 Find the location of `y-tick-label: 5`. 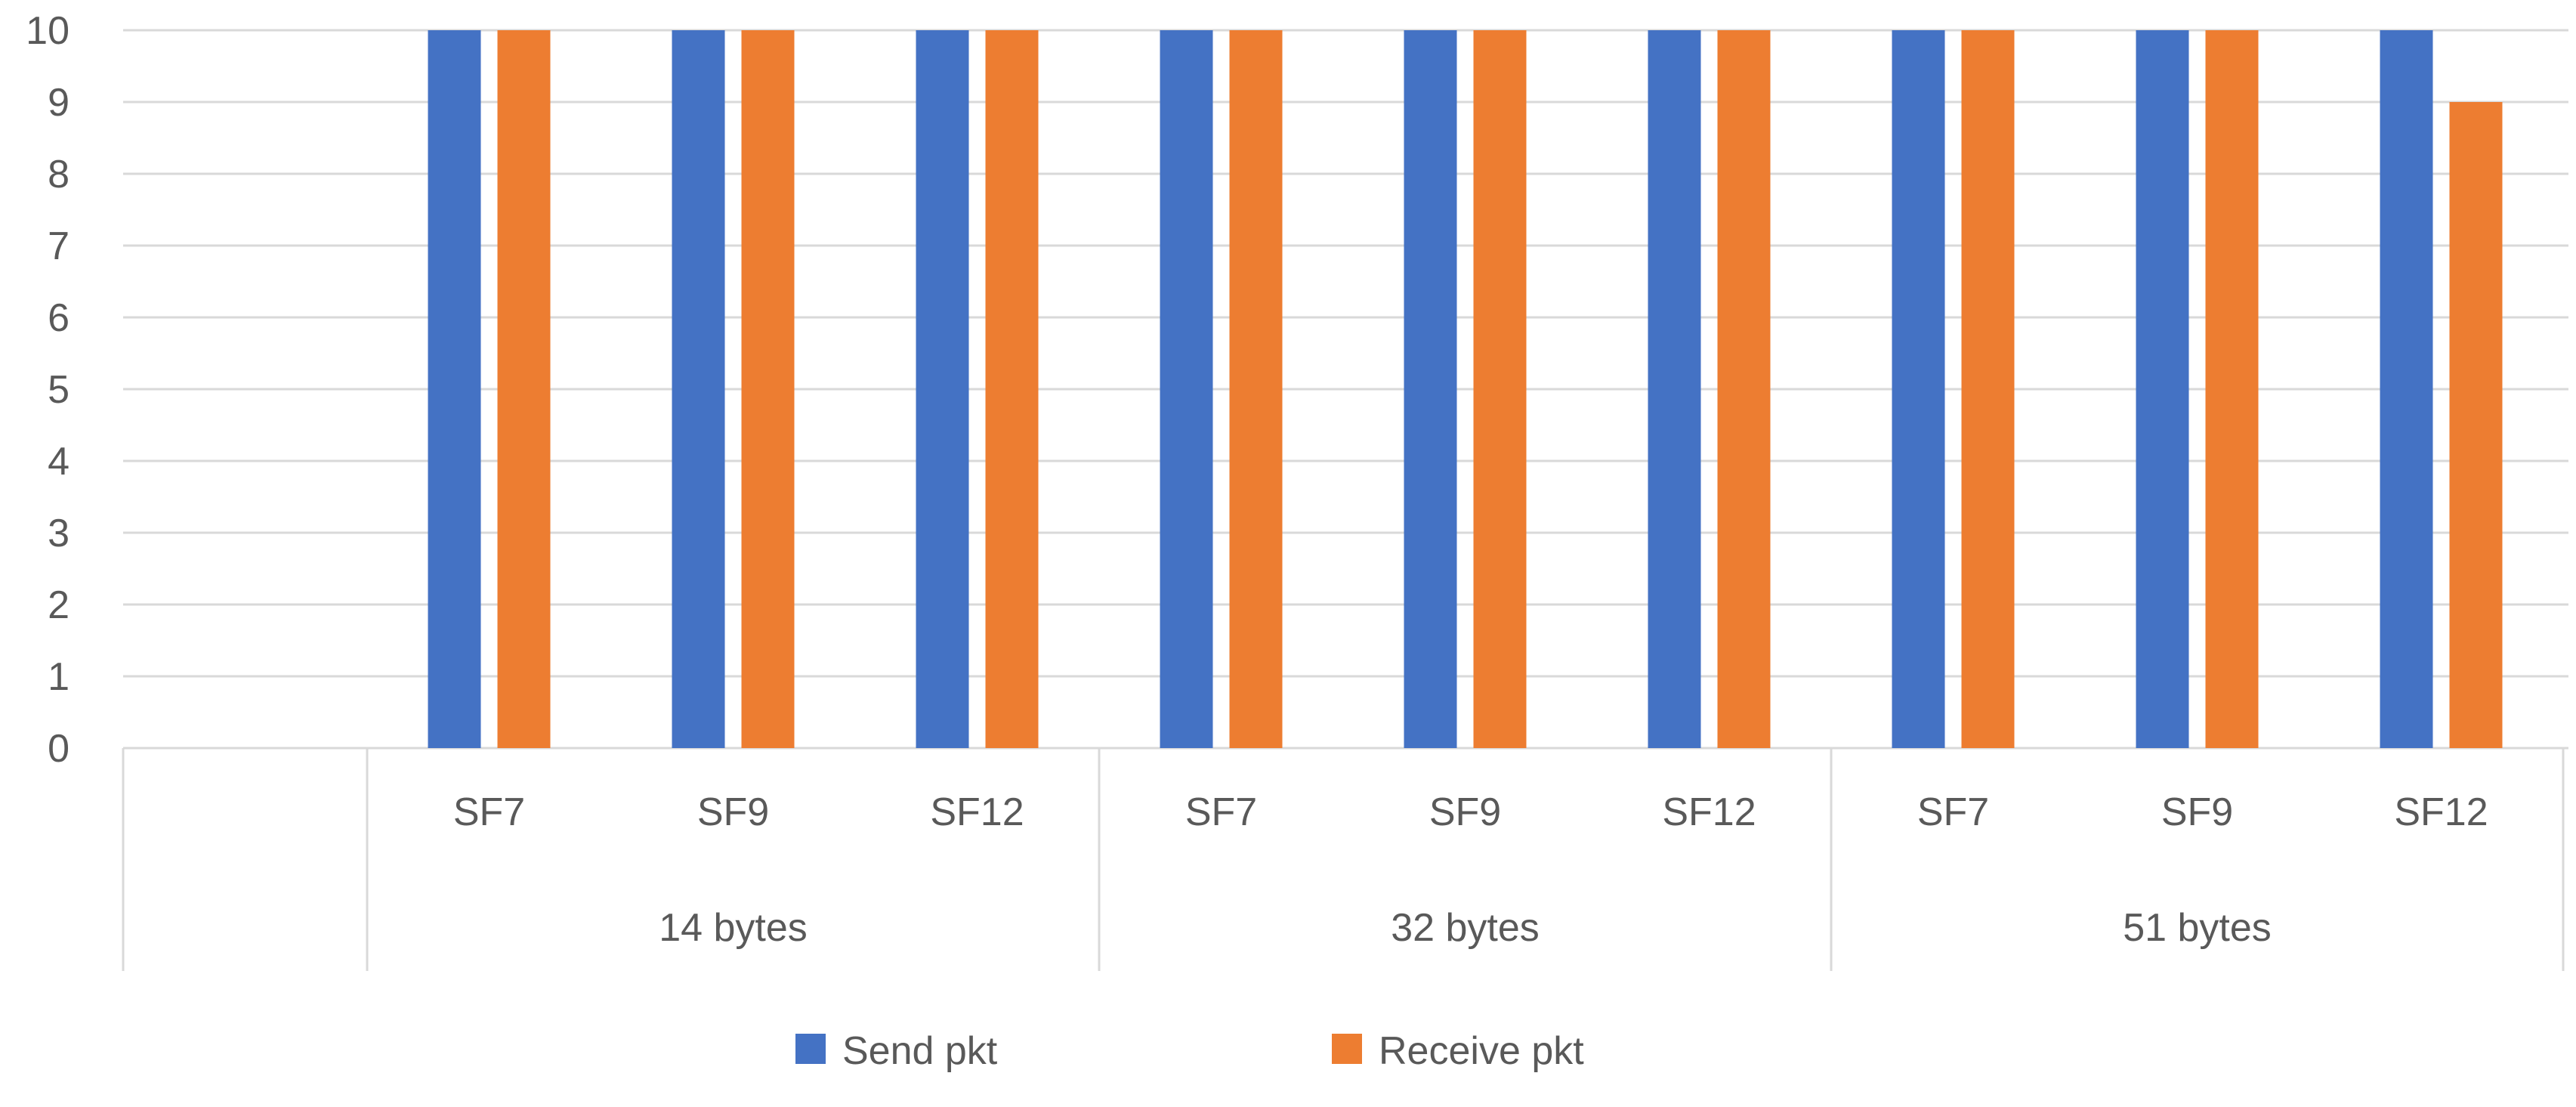

y-tick-label: 5 is located at coordinates (58, 390).